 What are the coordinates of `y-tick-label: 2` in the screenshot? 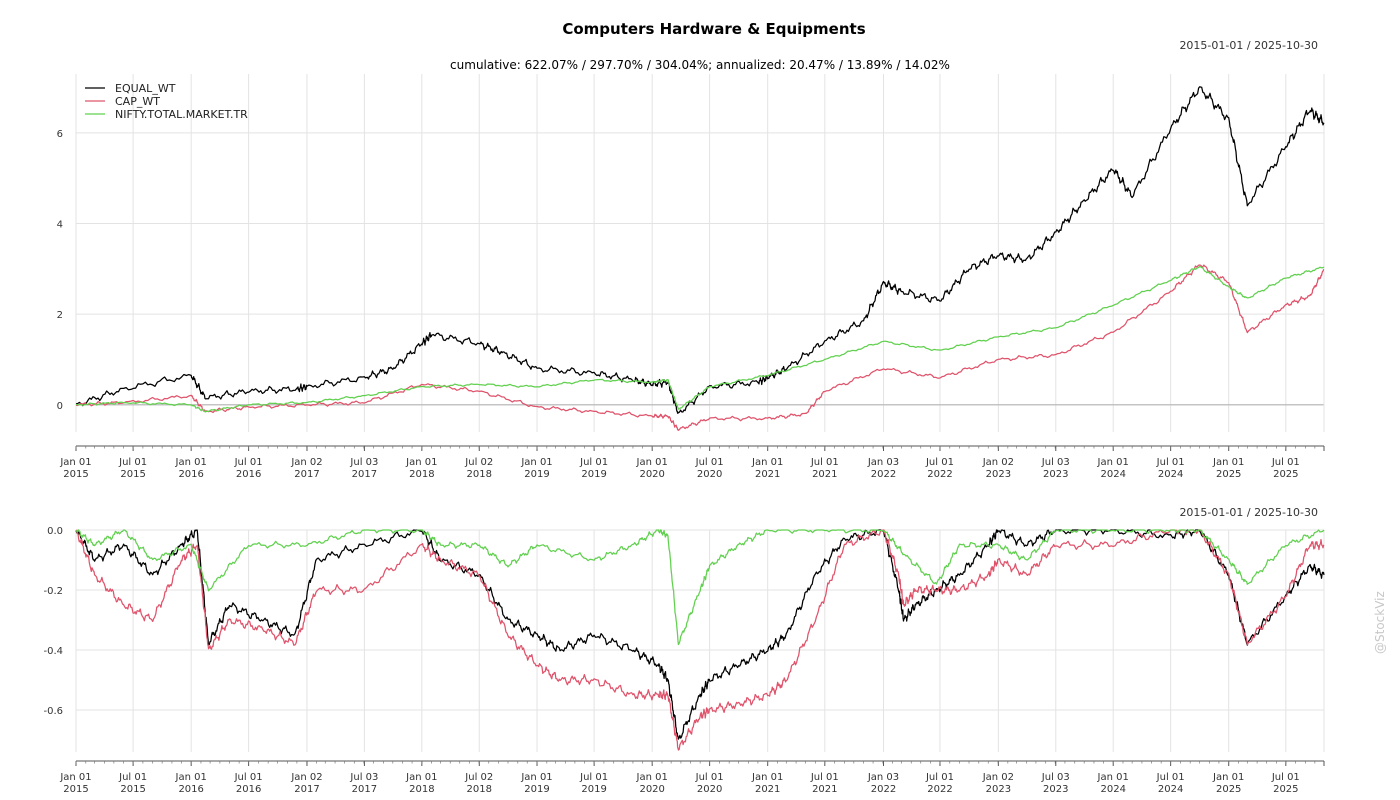 It's located at (60, 315).